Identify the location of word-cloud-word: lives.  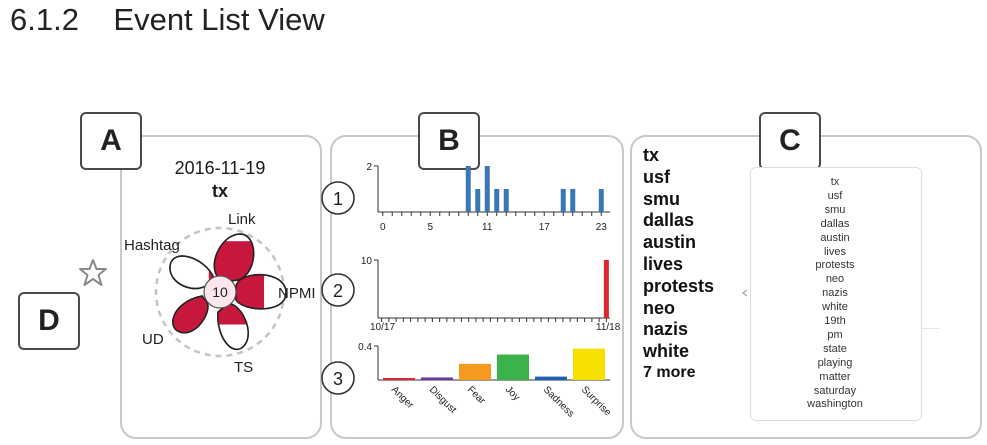
(834, 251).